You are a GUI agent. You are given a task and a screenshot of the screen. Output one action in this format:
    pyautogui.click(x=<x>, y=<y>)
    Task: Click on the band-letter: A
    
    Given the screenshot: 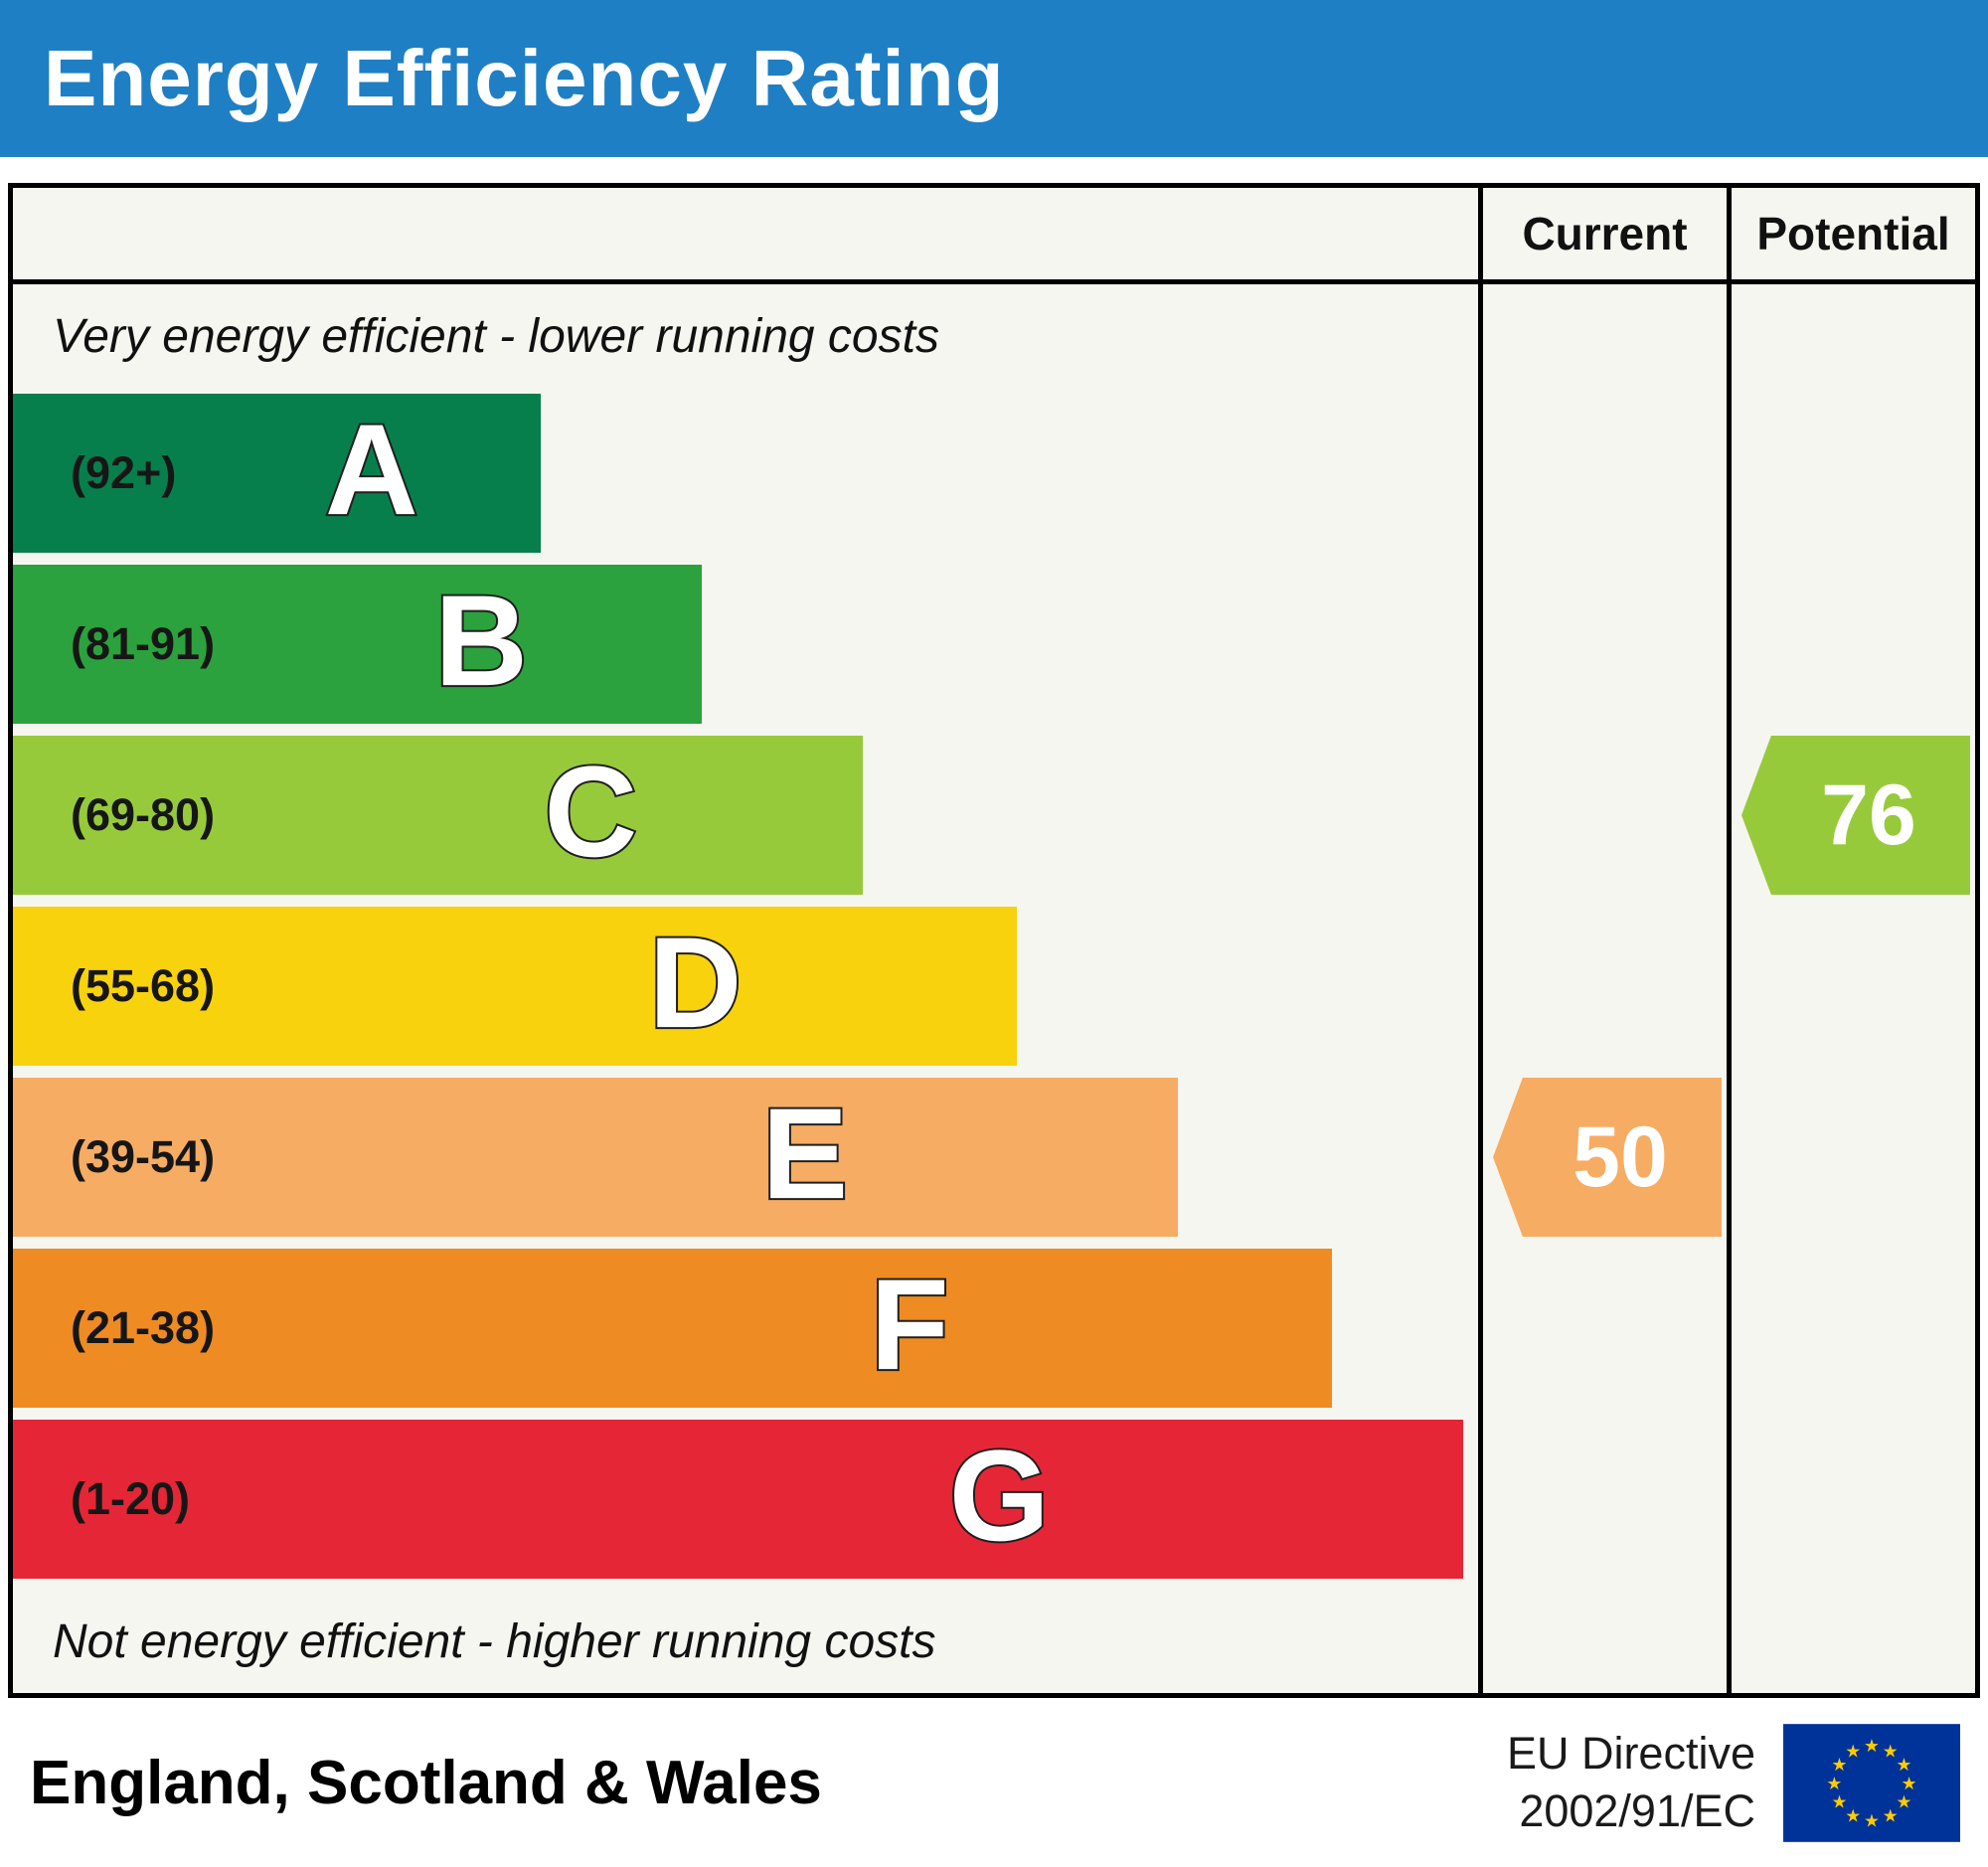 What is the action you would take?
    pyautogui.click(x=371, y=470)
    